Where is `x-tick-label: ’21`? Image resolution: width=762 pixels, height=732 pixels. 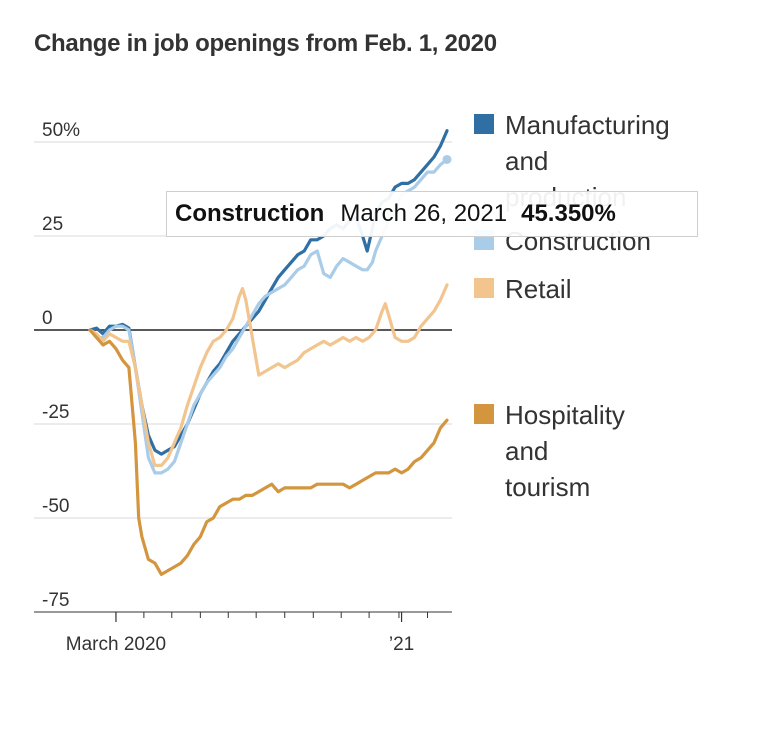 x-tick-label: ’21 is located at coordinates (401, 644).